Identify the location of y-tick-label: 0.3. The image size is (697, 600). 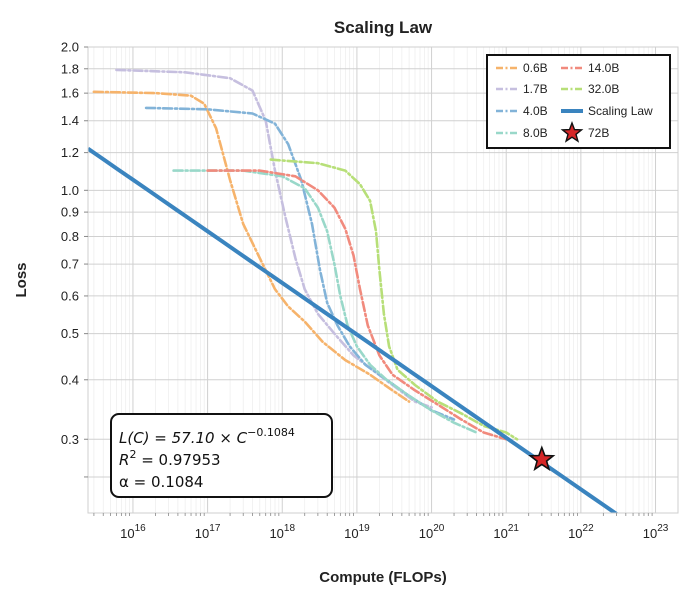
(70, 439).